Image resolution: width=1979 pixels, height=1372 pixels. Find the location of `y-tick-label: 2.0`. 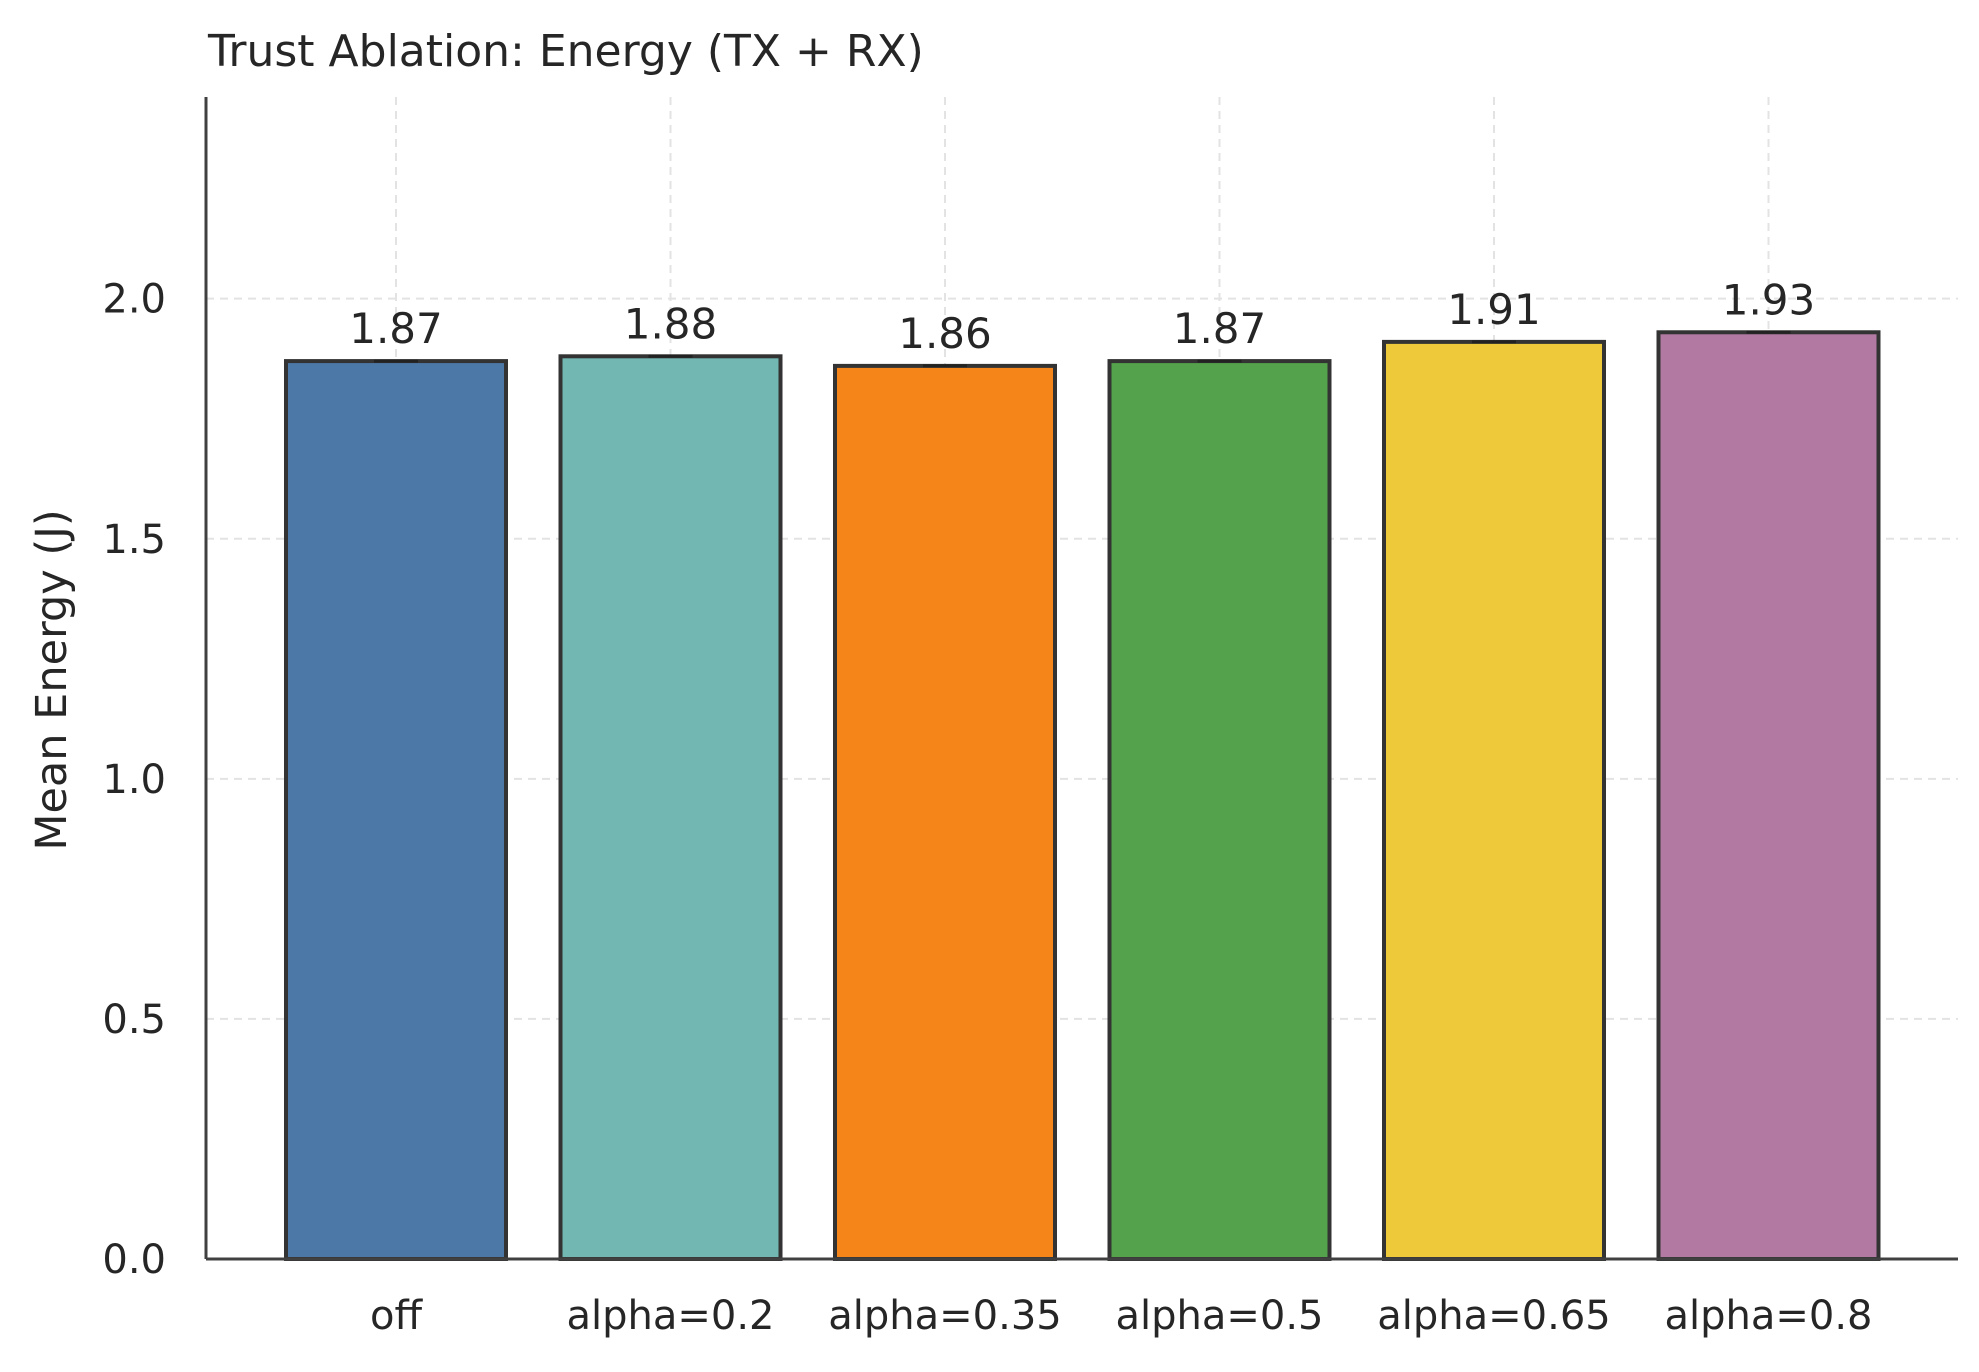

y-tick-label: 2.0 is located at coordinates (134, 300).